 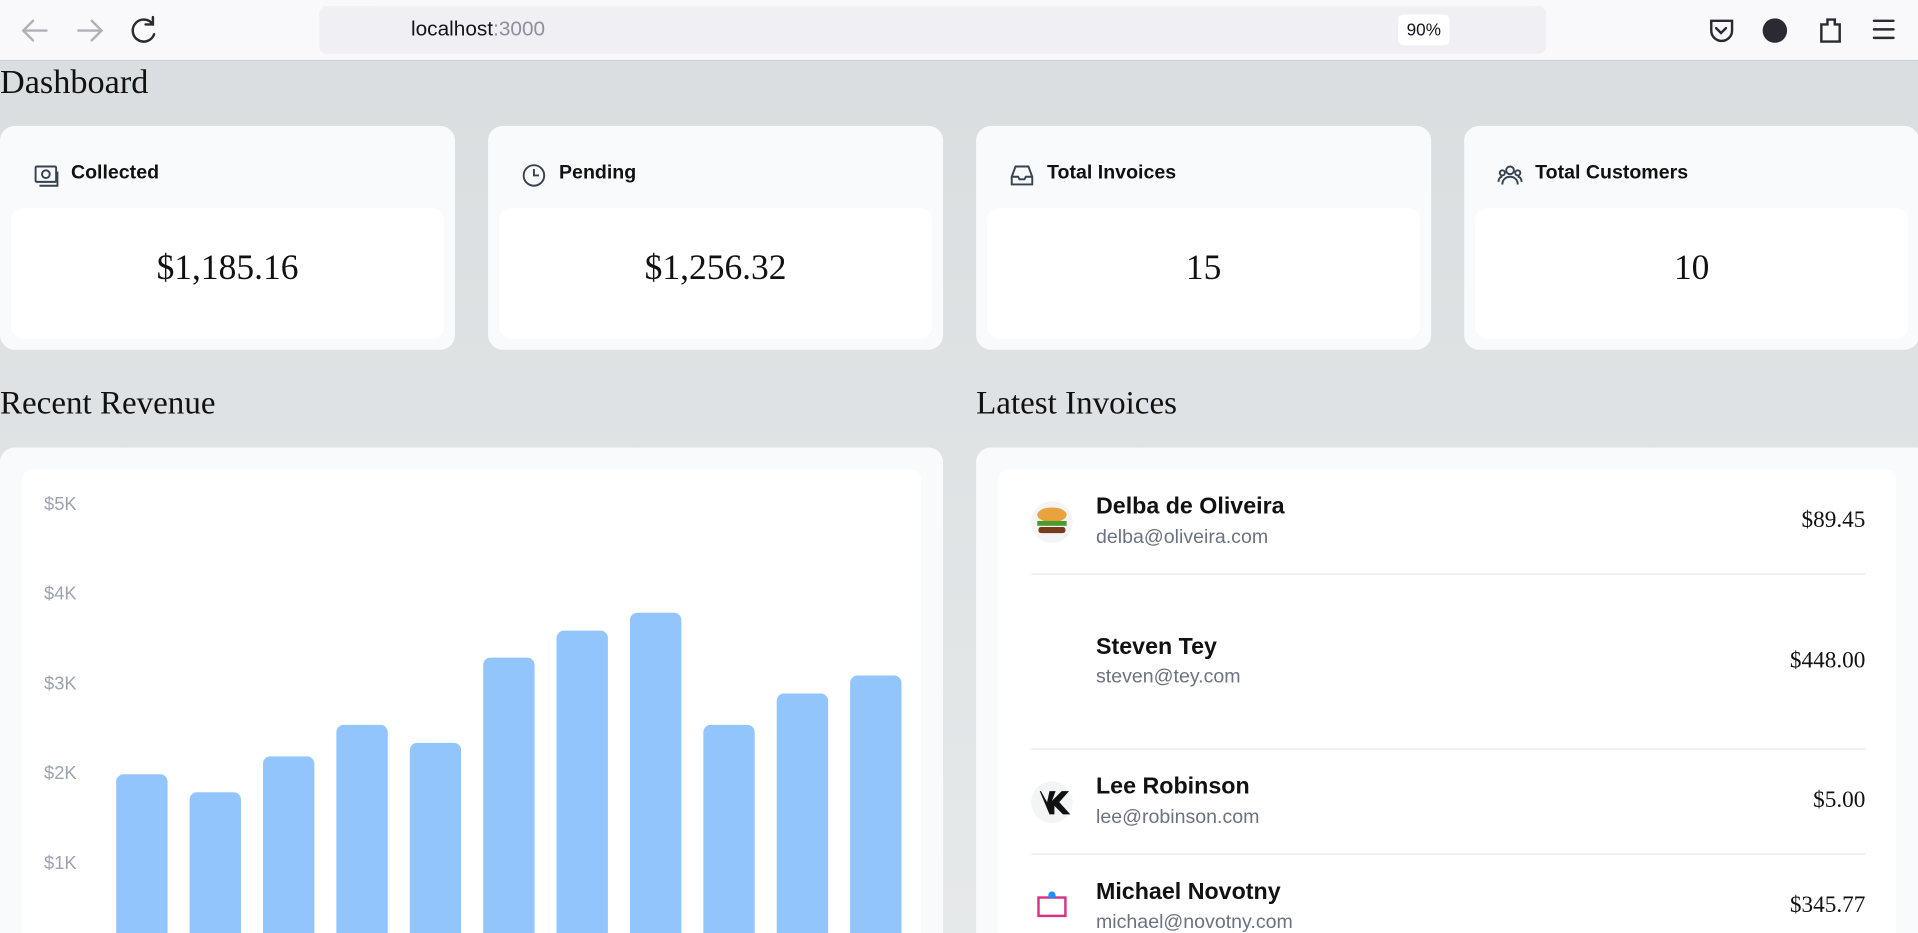 What do you see at coordinates (60, 593) in the screenshot?
I see `y-tick-label: $4K` at bounding box center [60, 593].